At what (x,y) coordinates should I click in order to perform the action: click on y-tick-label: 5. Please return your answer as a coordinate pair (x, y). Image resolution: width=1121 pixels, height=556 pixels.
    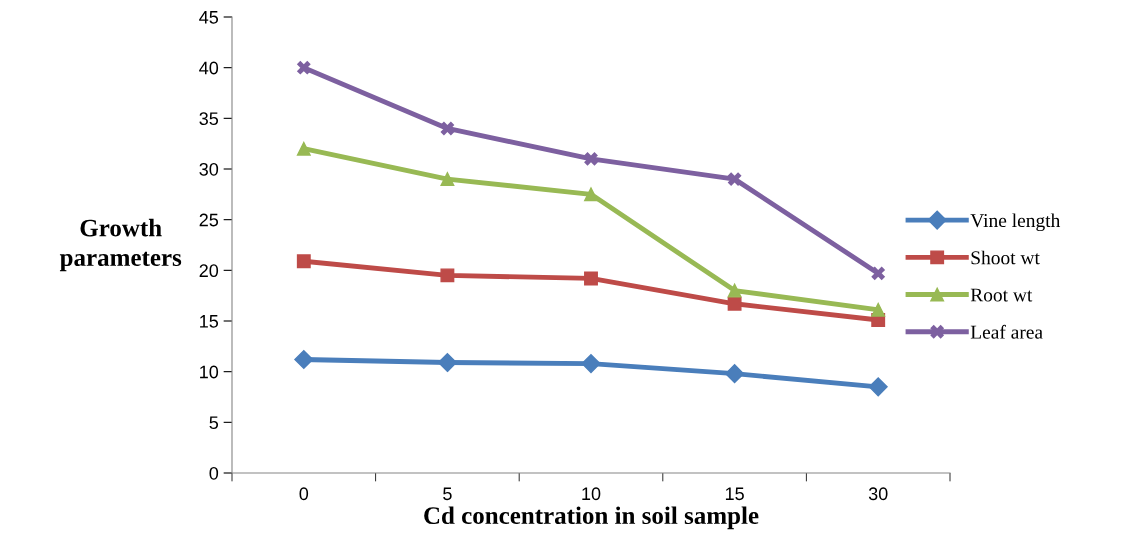
    Looking at the image, I should click on (214, 423).